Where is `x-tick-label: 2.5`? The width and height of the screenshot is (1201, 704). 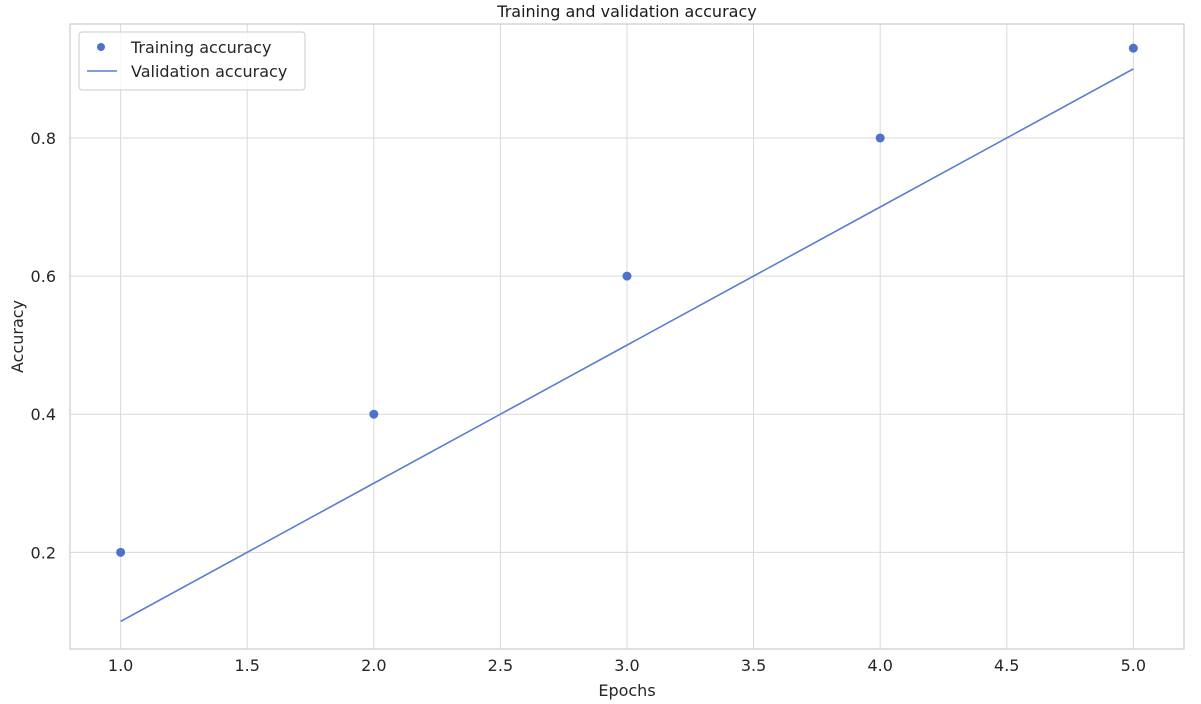
x-tick-label: 2.5 is located at coordinates (500, 665).